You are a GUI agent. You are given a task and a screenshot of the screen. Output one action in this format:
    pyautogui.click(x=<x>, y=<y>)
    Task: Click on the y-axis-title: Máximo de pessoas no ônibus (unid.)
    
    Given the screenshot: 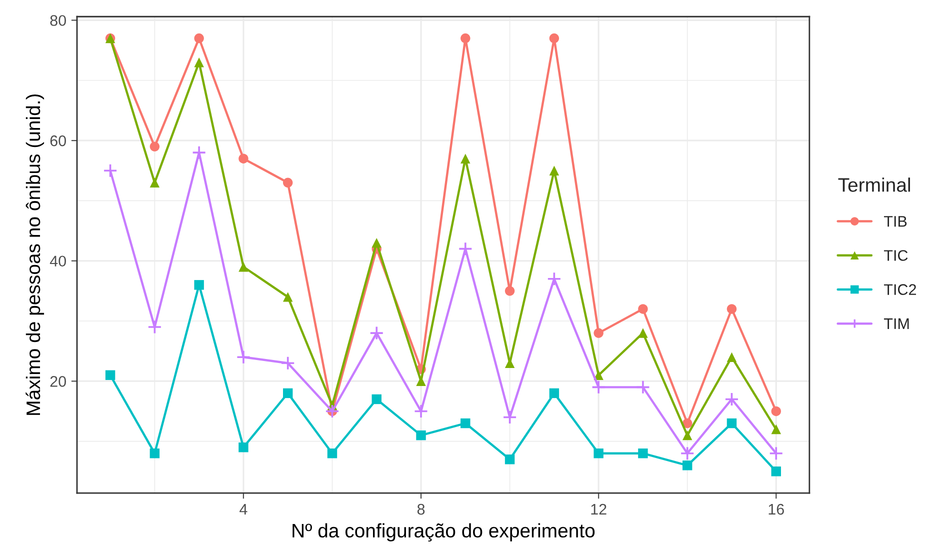 What is the action you would take?
    pyautogui.click(x=35, y=254)
    